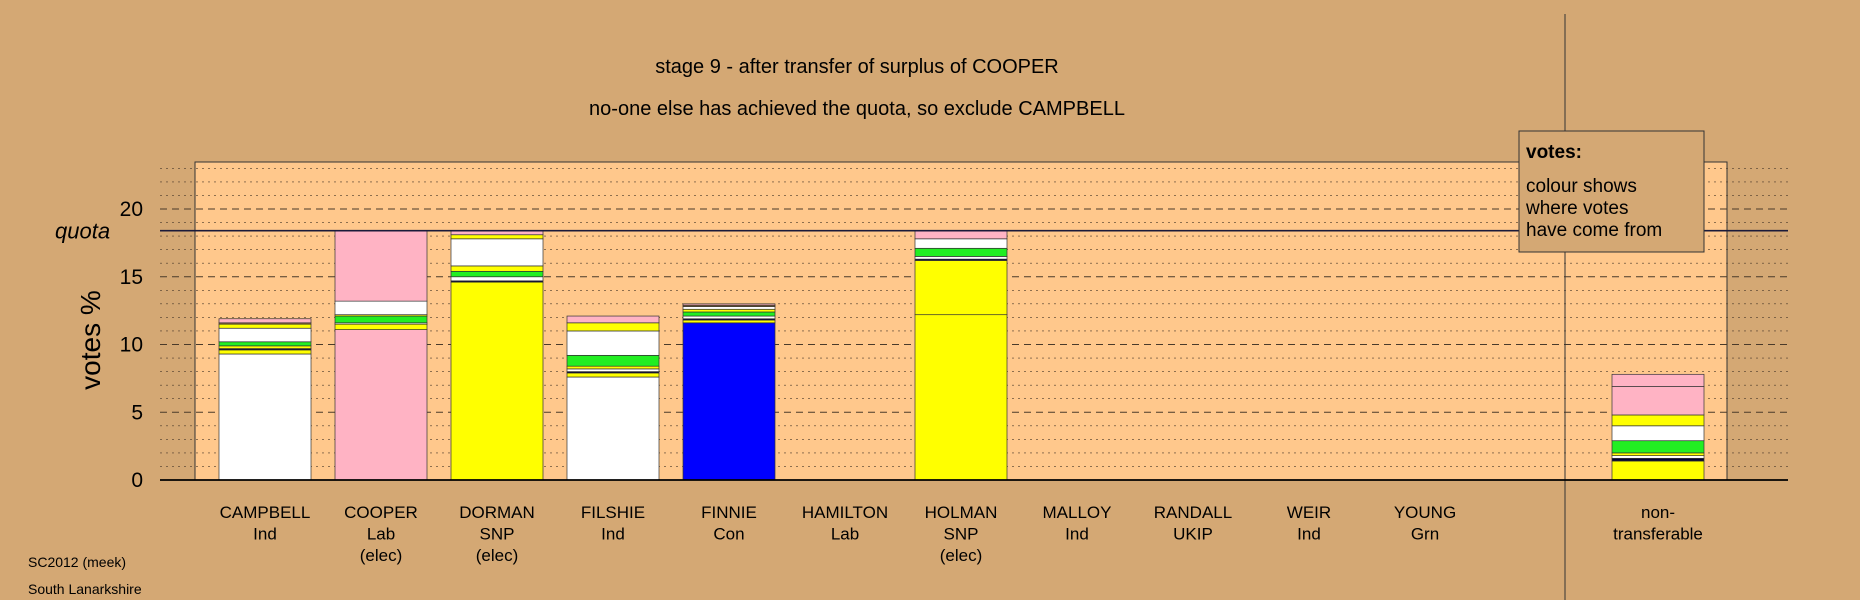  I want to click on y-tick-label: 5, so click(137, 412).